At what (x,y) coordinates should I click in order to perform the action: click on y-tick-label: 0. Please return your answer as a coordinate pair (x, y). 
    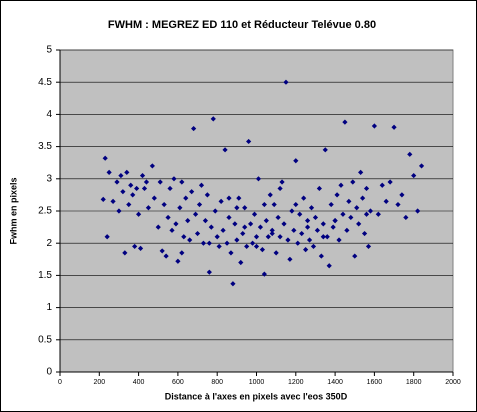
    Looking at the image, I should click on (49, 372).